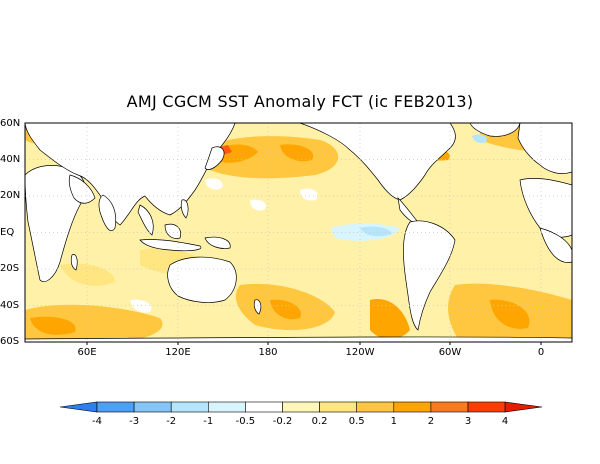 Image resolution: width=600 pixels, height=464 pixels. I want to click on colorbar-label: 3, so click(468, 421).